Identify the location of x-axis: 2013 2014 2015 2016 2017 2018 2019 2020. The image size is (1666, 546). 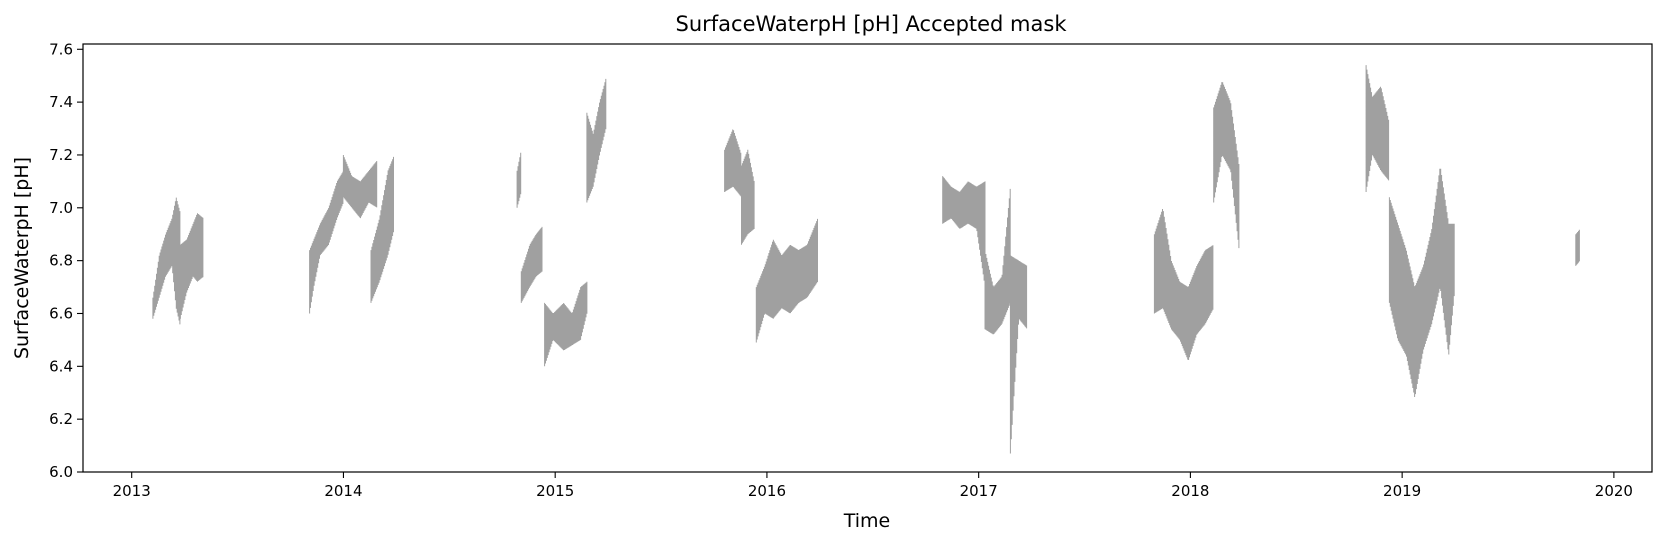
(873, 486).